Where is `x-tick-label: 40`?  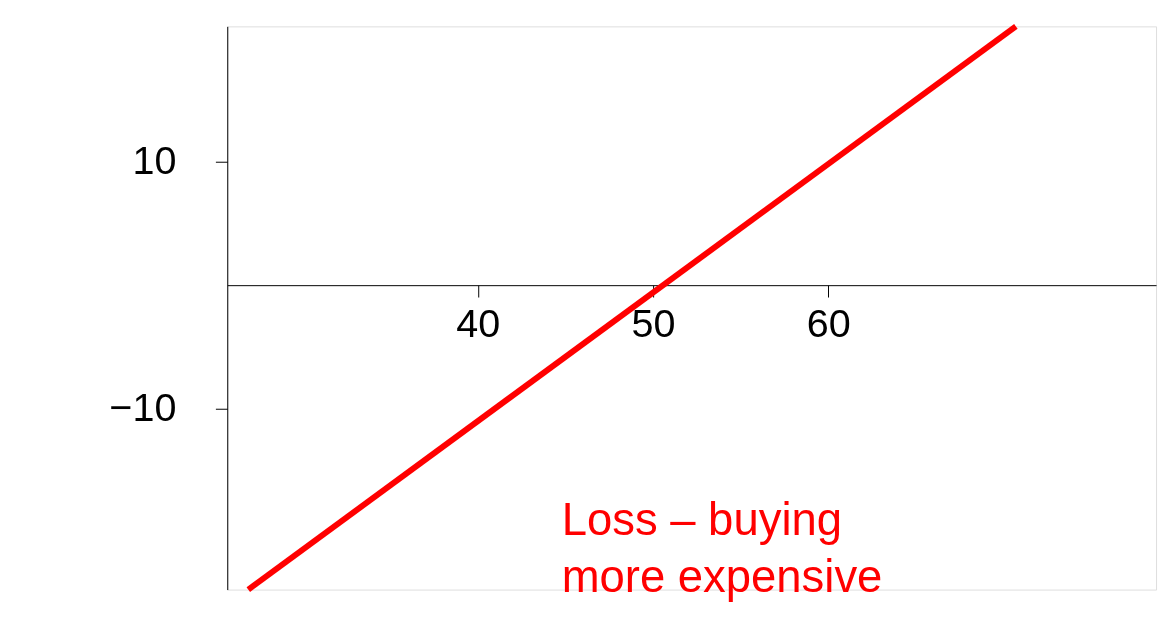
x-tick-label: 40 is located at coordinates (478, 323).